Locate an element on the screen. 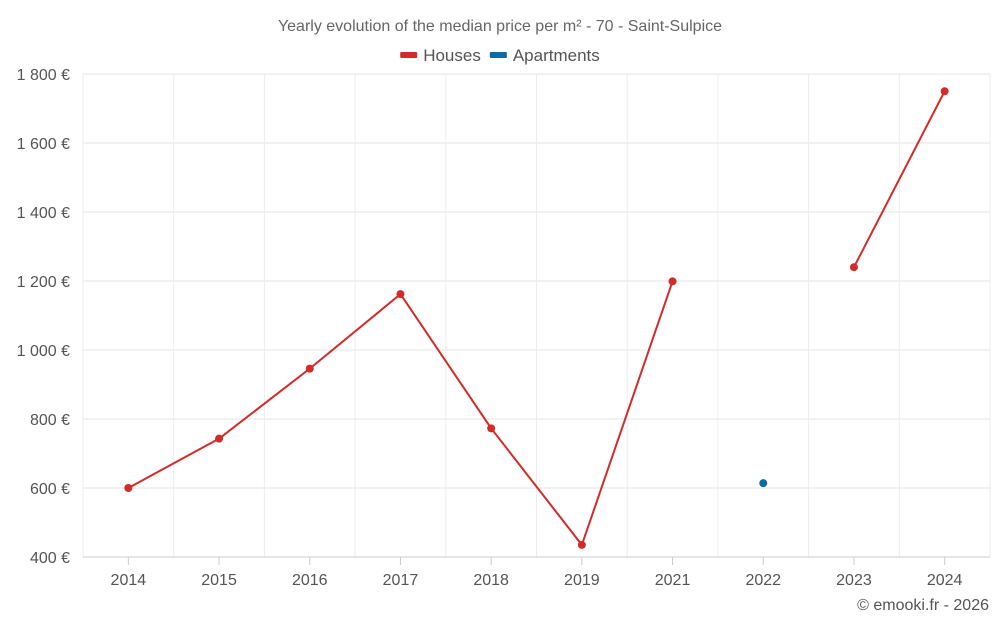 The height and width of the screenshot is (625, 1000). x-tick-label: 2021 is located at coordinates (673, 580).